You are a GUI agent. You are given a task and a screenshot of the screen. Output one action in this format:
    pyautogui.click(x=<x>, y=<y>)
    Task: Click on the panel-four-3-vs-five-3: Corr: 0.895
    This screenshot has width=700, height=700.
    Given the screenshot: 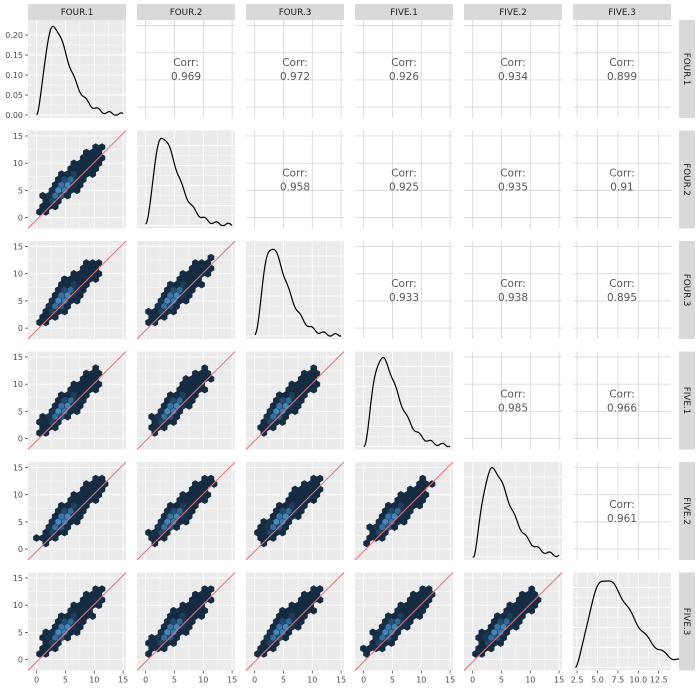 What is the action you would take?
    pyautogui.click(x=622, y=290)
    